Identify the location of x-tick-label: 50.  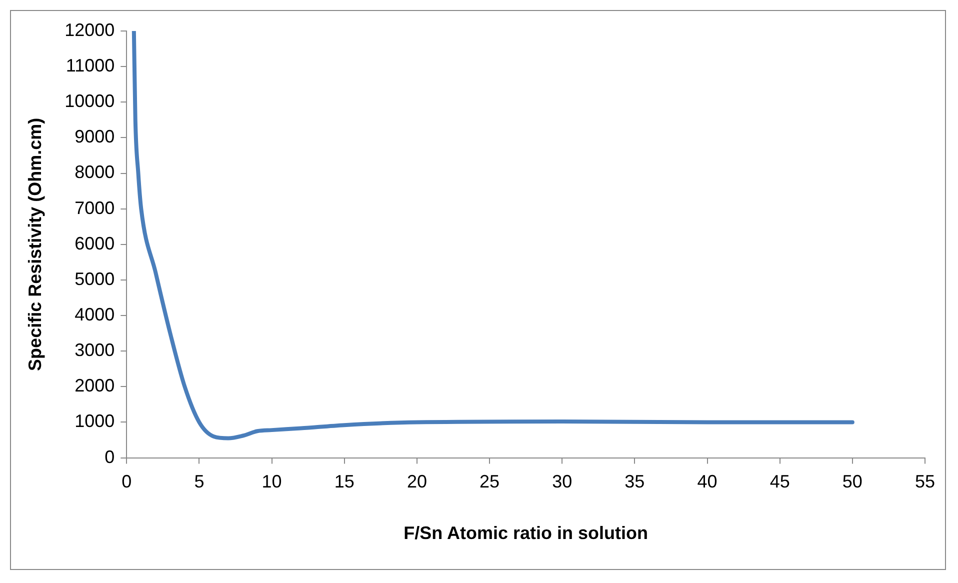
(852, 482).